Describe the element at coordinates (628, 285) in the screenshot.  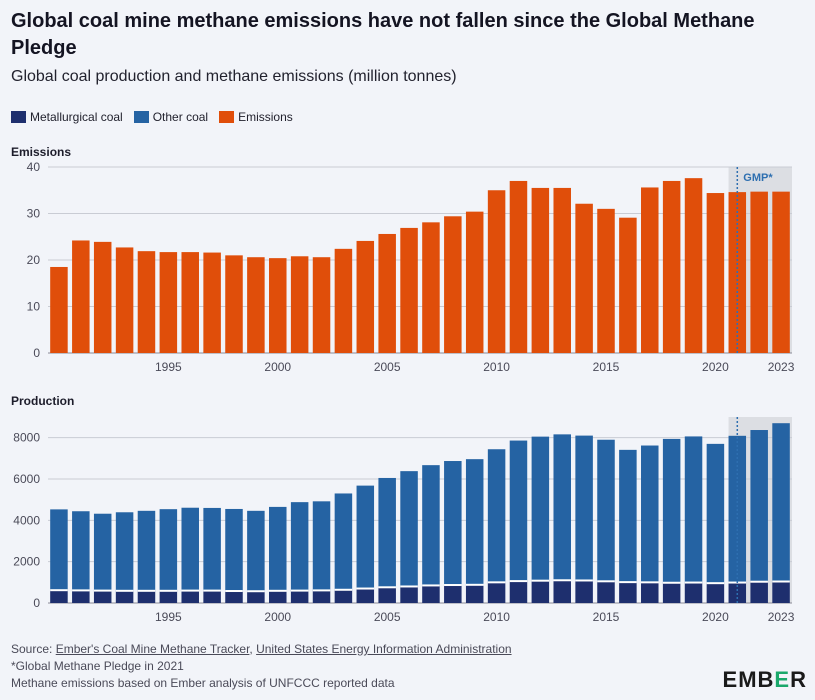
I see `bar-emissions-2016` at that location.